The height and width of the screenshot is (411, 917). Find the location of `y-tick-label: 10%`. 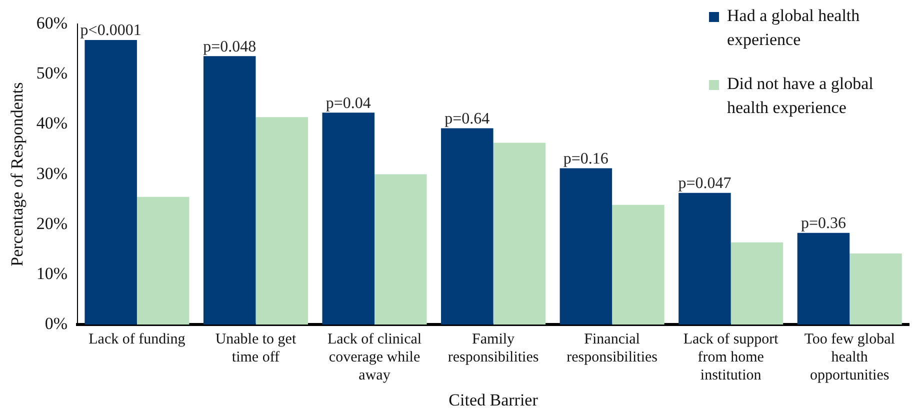

y-tick-label: 10% is located at coordinates (52, 273).